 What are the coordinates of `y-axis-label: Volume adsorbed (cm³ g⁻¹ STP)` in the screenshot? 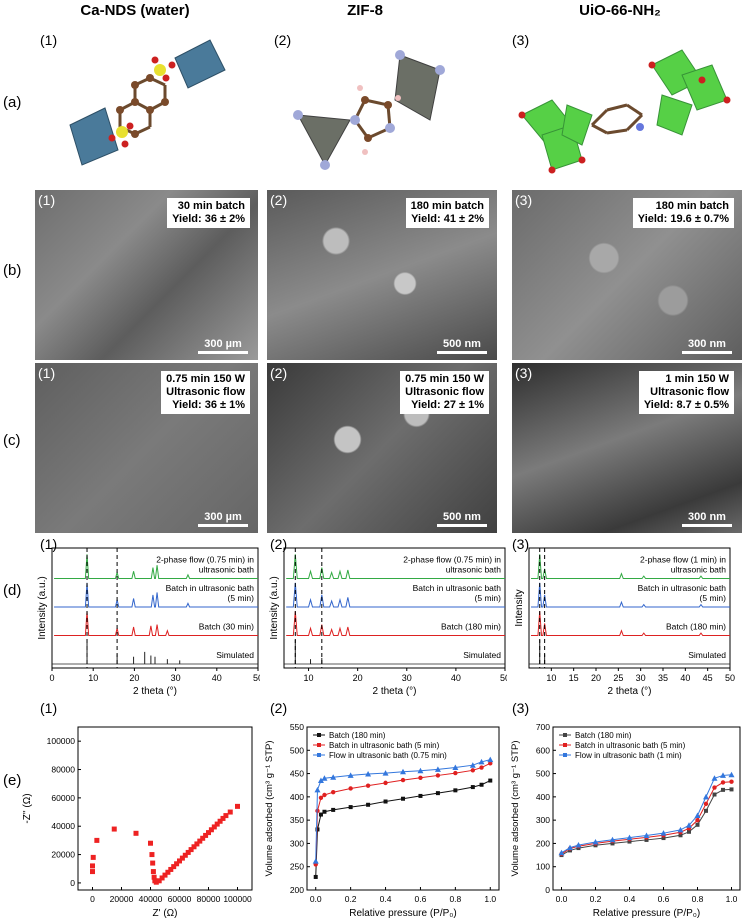 It's located at (515, 809).